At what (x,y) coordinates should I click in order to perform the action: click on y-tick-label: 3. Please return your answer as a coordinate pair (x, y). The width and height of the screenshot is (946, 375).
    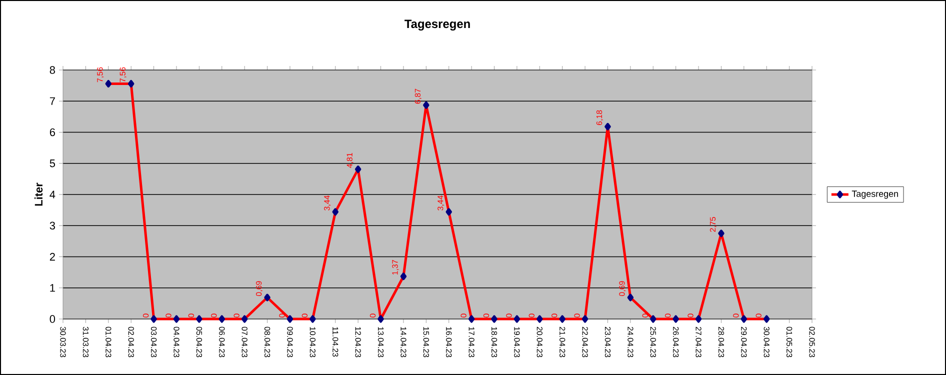
    Looking at the image, I should click on (52, 226).